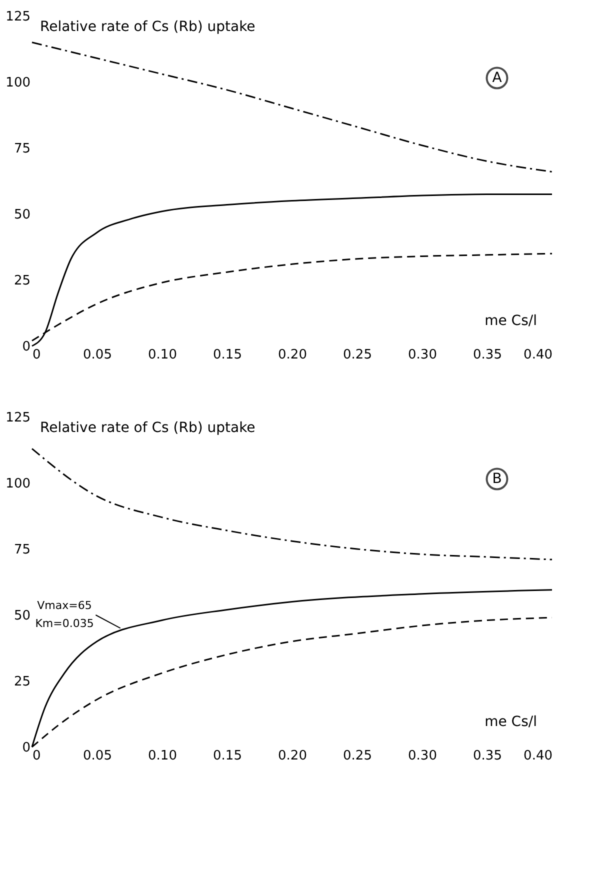  Describe the element at coordinates (497, 479) in the screenshot. I see `annotation: B` at that location.